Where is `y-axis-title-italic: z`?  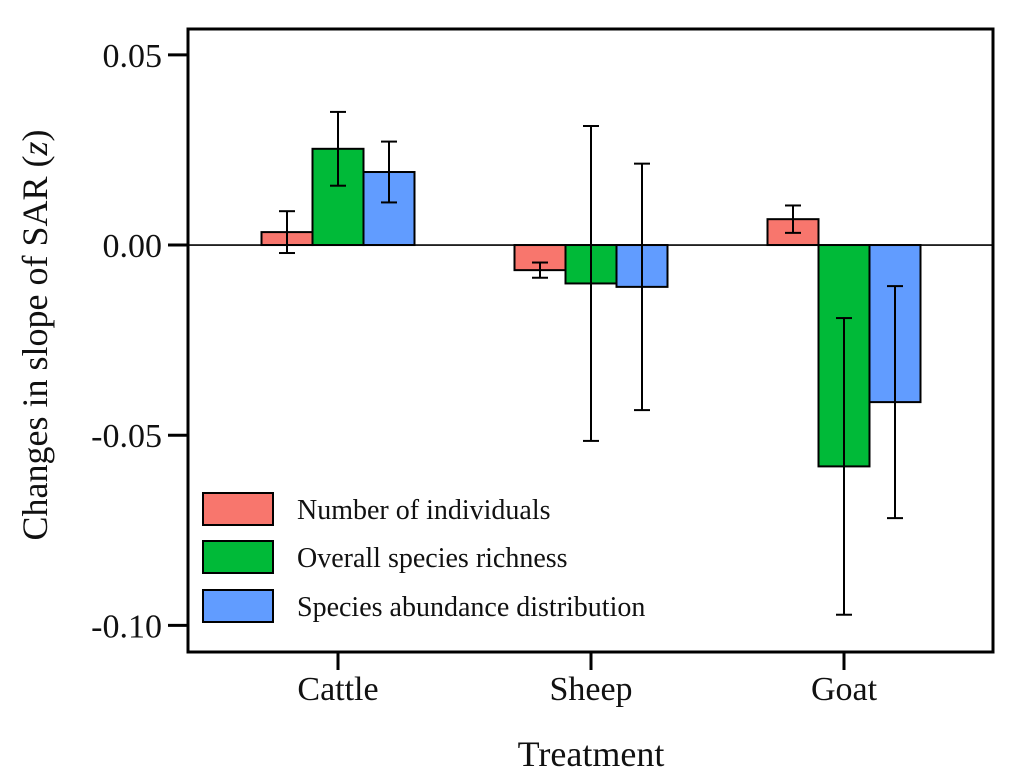 y-axis-title-italic: z is located at coordinates (35, 149).